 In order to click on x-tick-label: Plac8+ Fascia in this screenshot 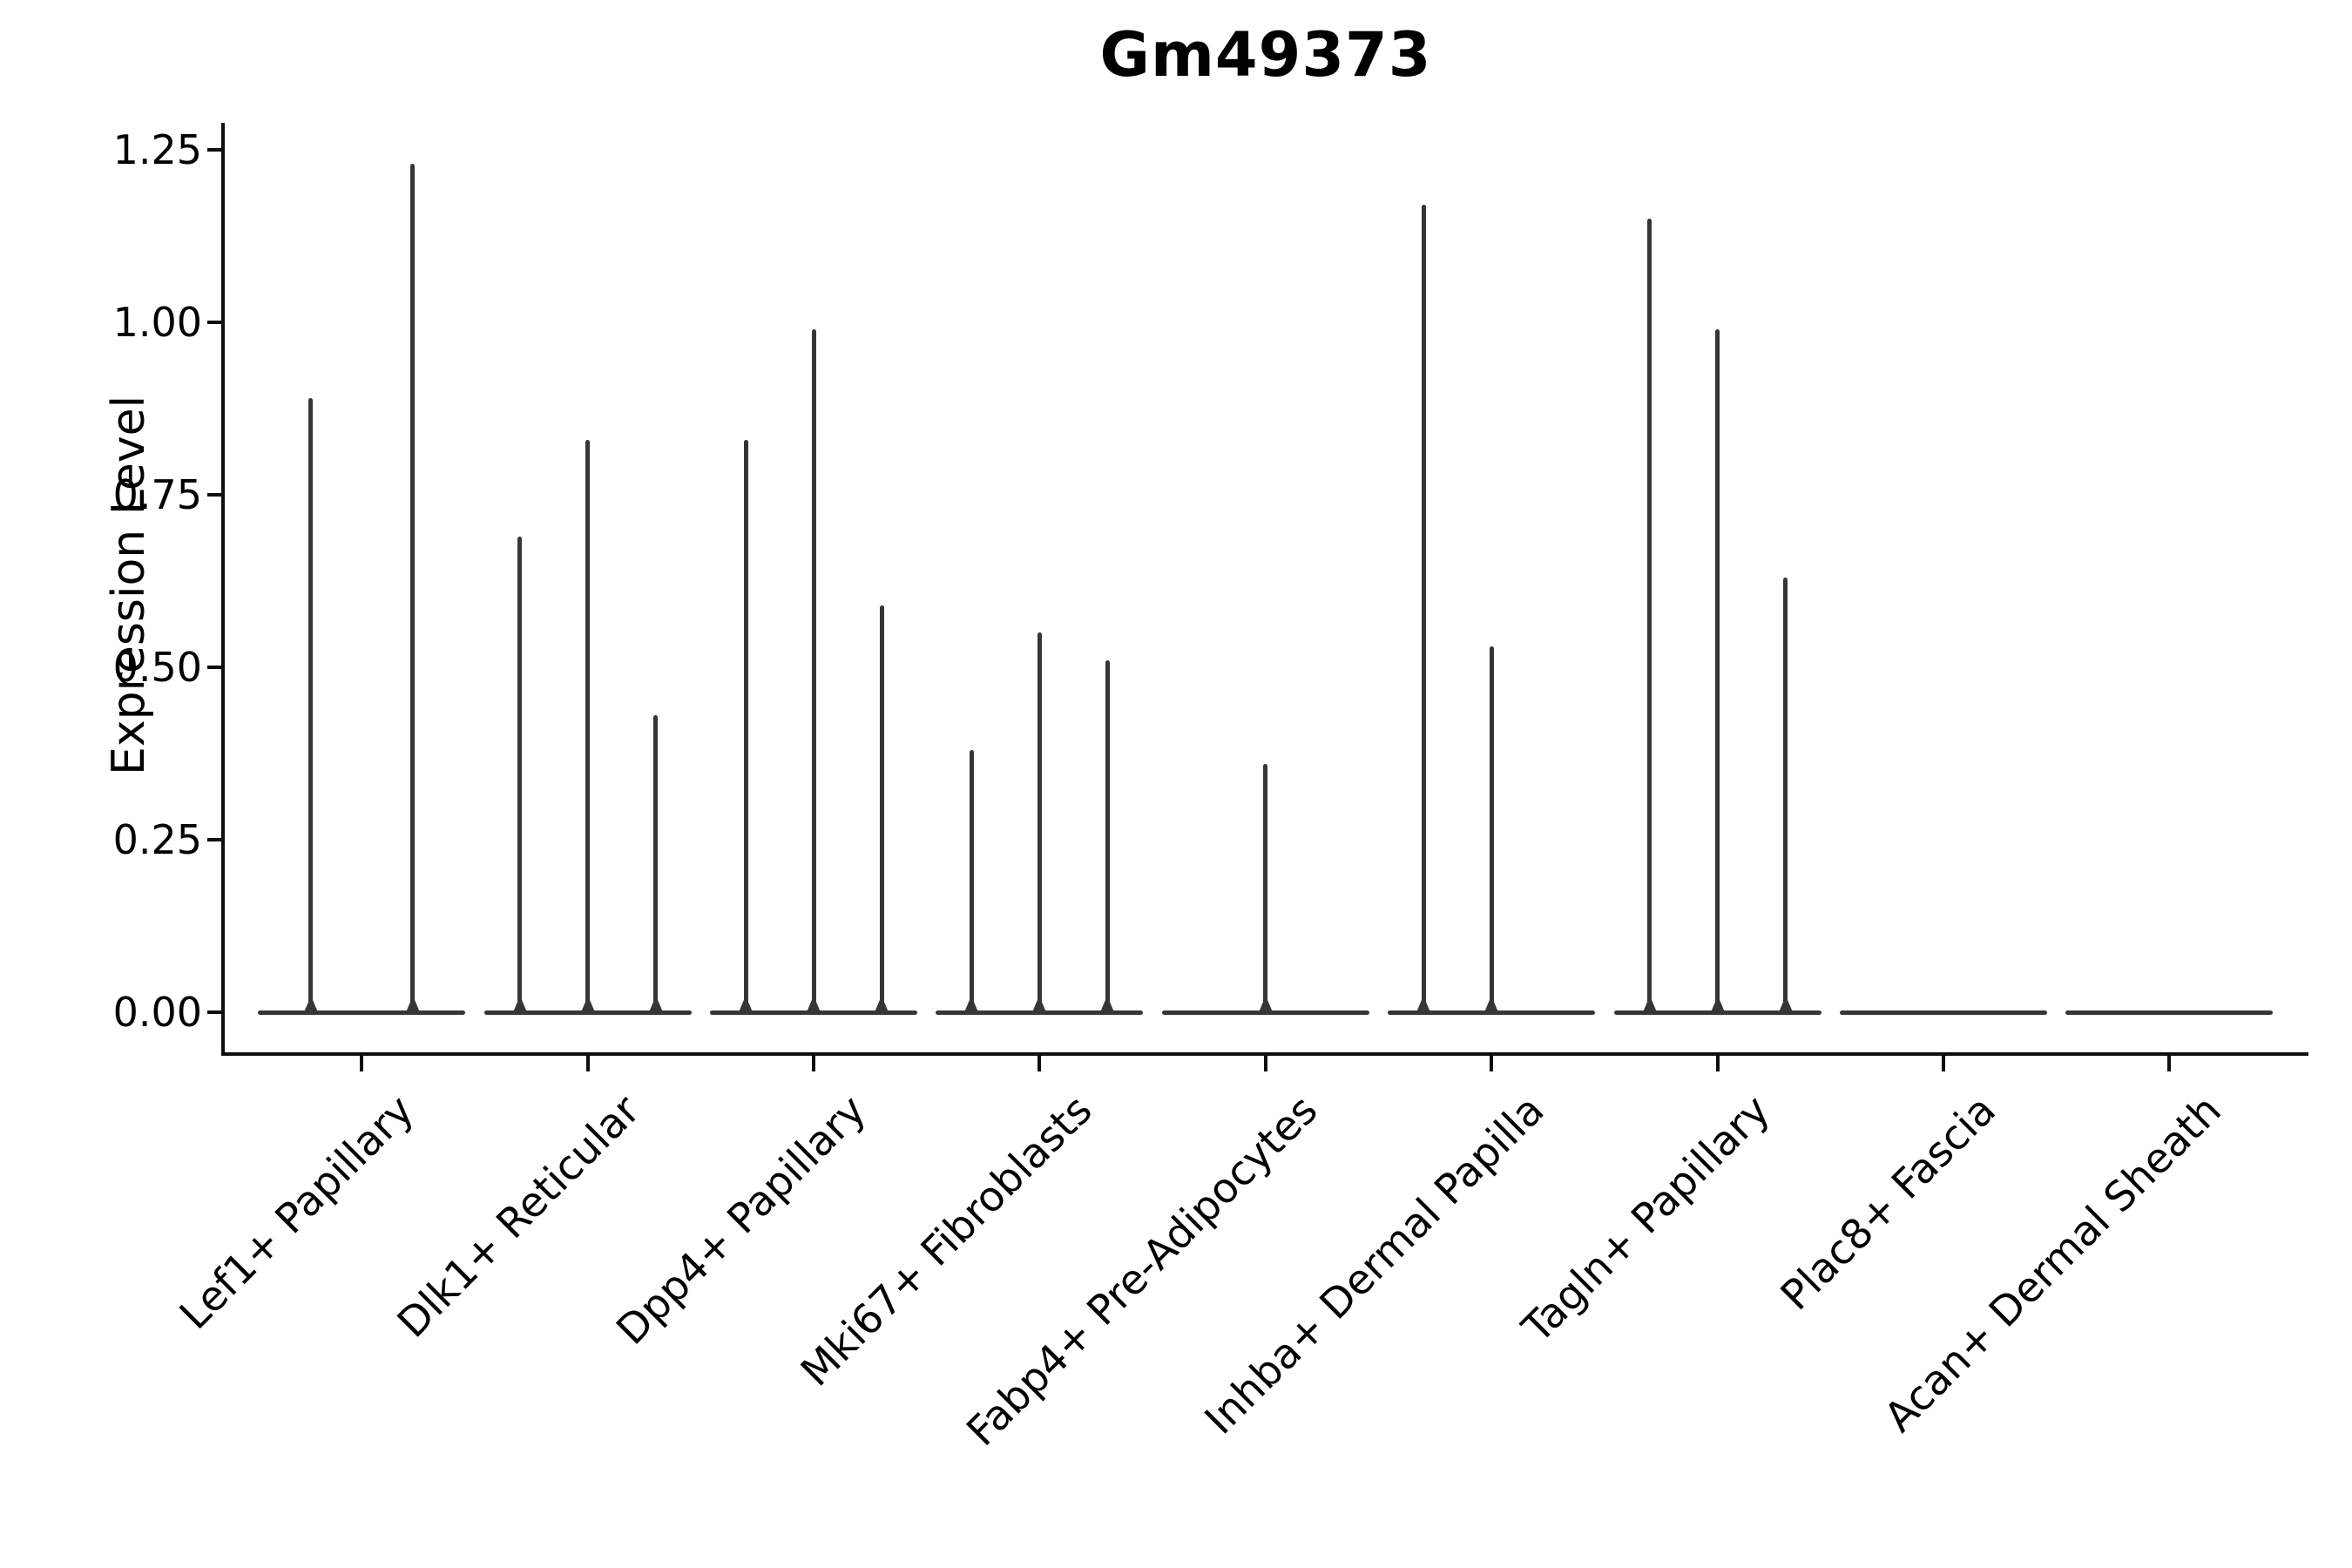, I will do `click(1888, 1203)`.